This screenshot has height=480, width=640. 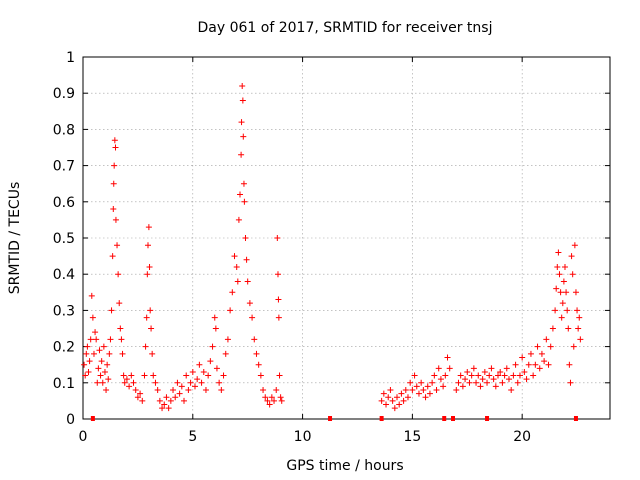 What do you see at coordinates (412, 437) in the screenshot?
I see `x-tick-label: 15` at bounding box center [412, 437].